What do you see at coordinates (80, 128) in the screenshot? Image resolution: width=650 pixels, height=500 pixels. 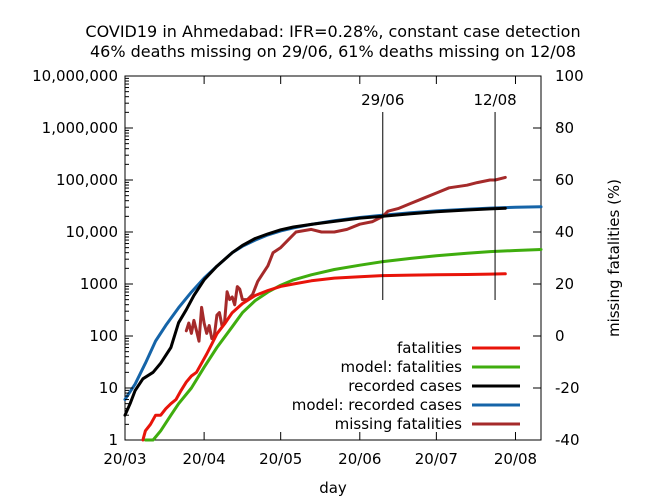 I see `y-tick-label: 1,000,000` at bounding box center [80, 128].